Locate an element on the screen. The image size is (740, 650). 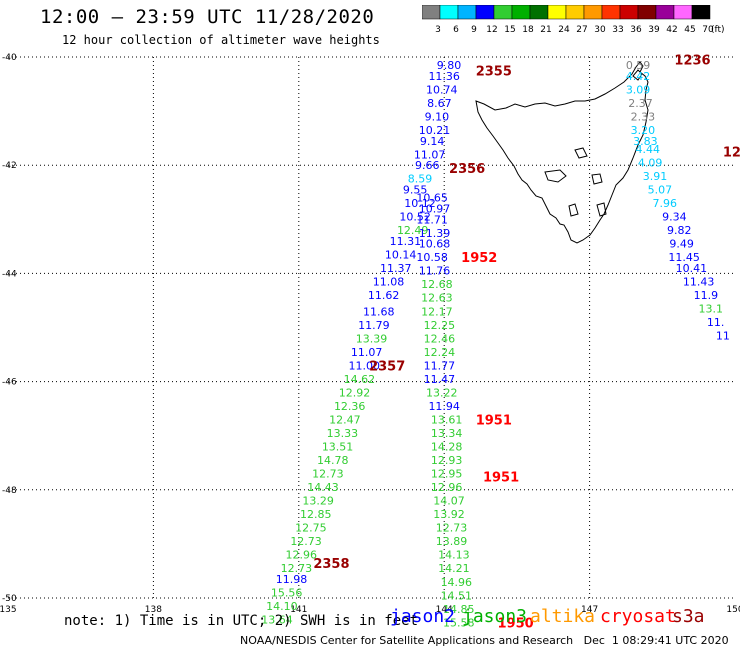
wave-height-label: 12.46 is located at coordinates (440, 338).